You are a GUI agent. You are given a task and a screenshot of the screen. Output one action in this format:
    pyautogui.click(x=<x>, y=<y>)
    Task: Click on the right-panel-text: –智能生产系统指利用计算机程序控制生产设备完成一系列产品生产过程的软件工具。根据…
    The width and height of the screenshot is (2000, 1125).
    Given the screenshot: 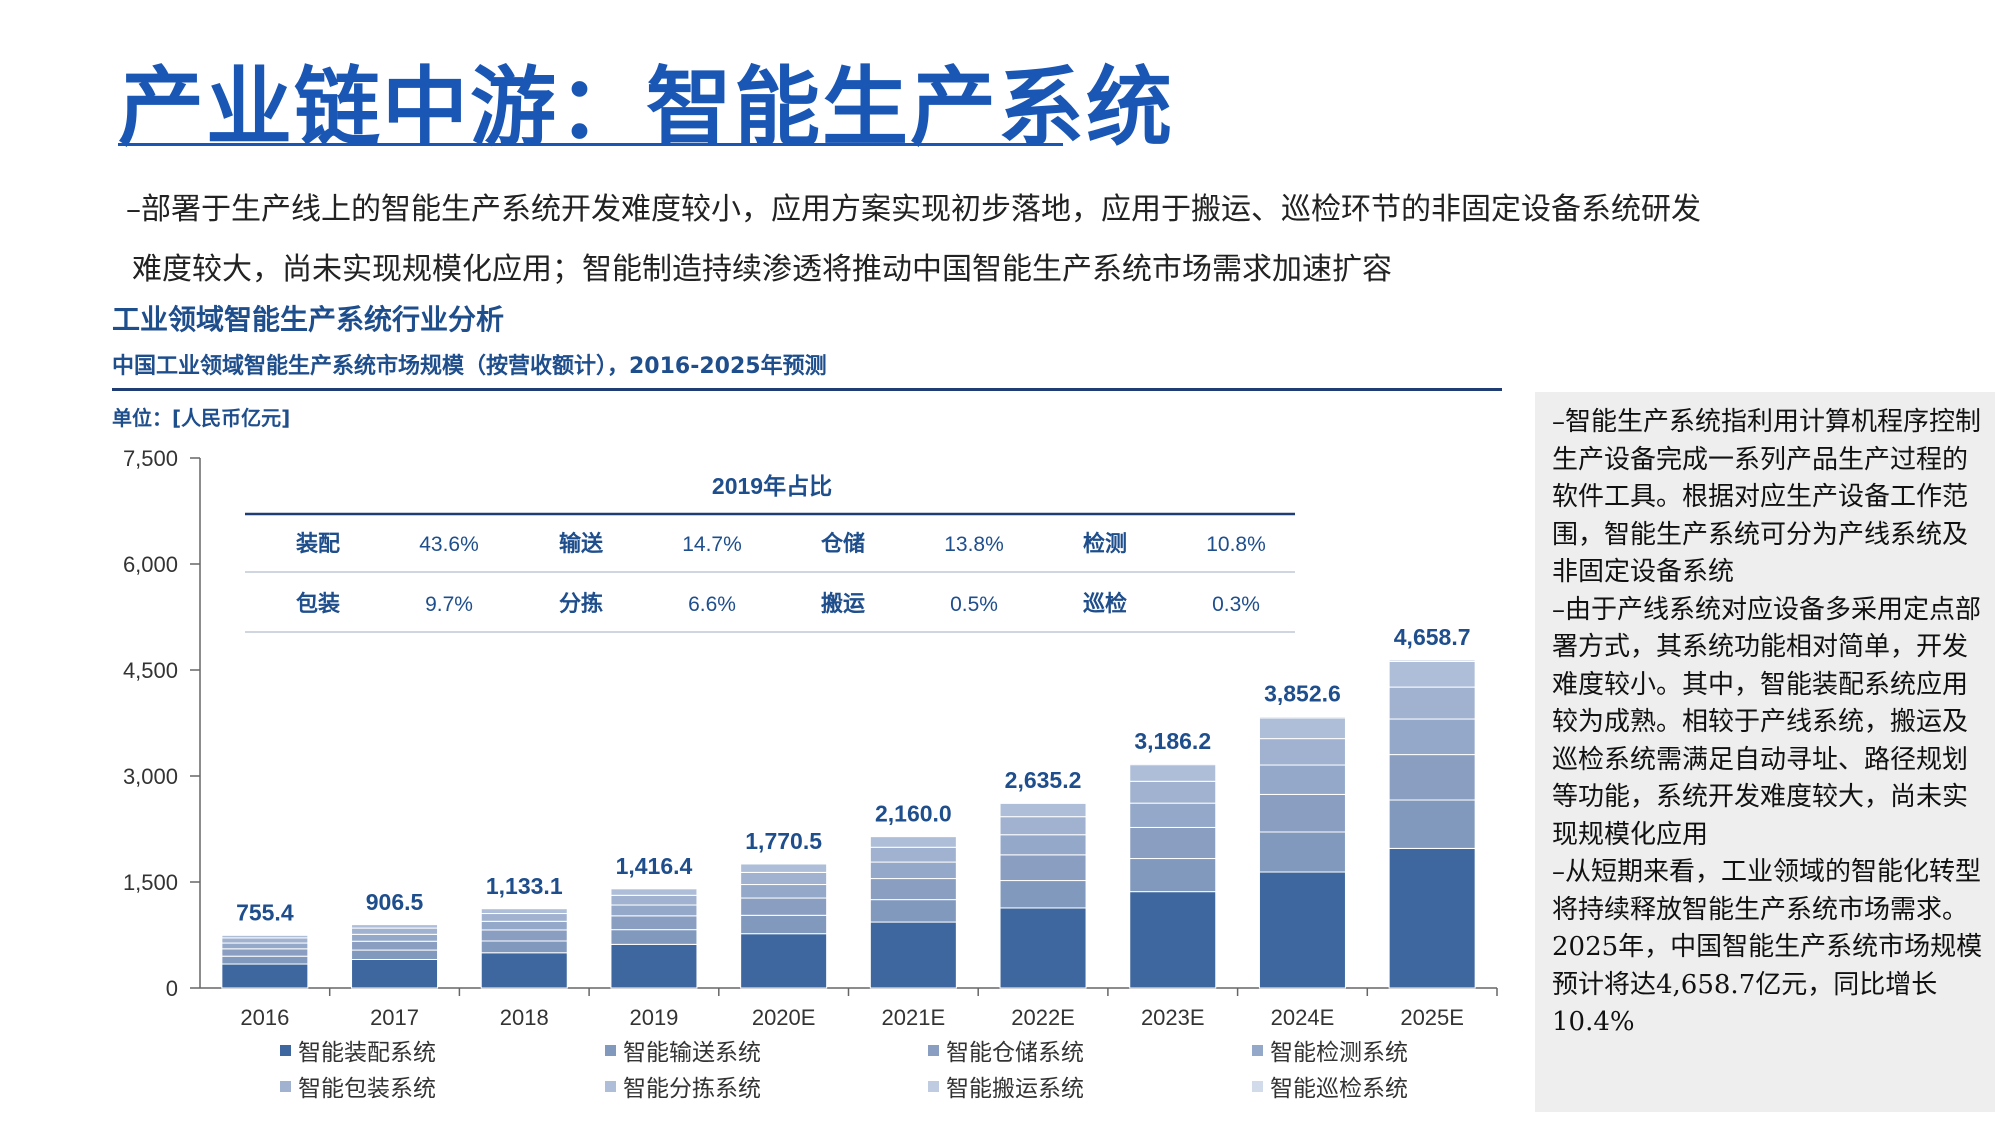 What is the action you would take?
    pyautogui.click(x=1772, y=723)
    